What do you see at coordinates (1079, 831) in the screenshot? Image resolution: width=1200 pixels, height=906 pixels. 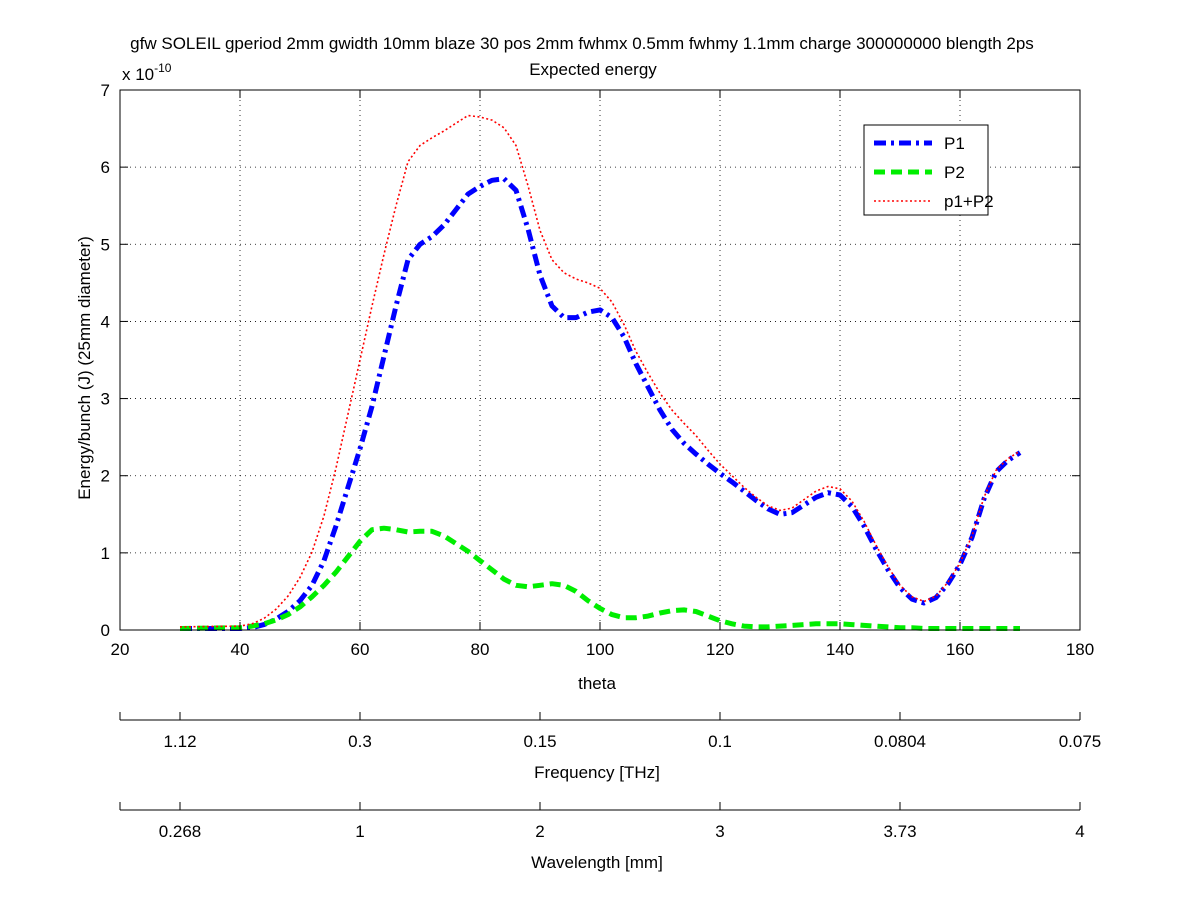 I see `secondary-tick-label: 4` at bounding box center [1079, 831].